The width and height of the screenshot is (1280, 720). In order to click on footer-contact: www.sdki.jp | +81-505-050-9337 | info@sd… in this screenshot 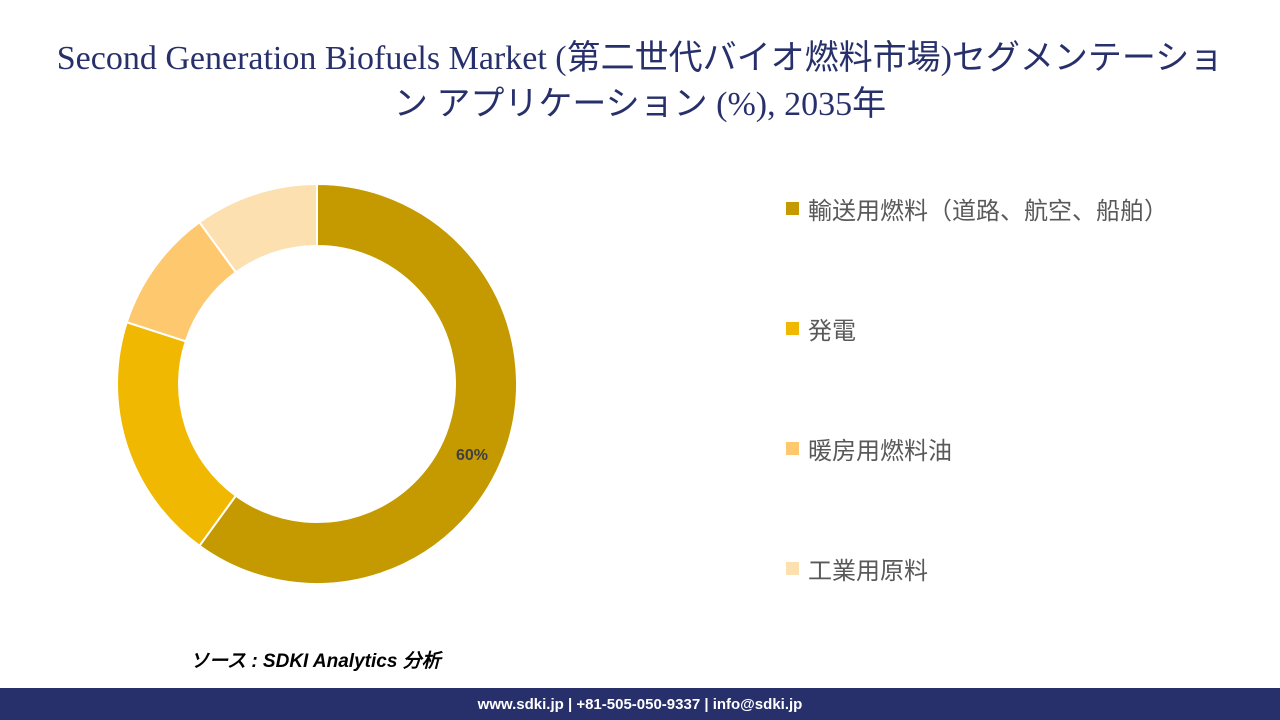, I will do `click(640, 704)`.